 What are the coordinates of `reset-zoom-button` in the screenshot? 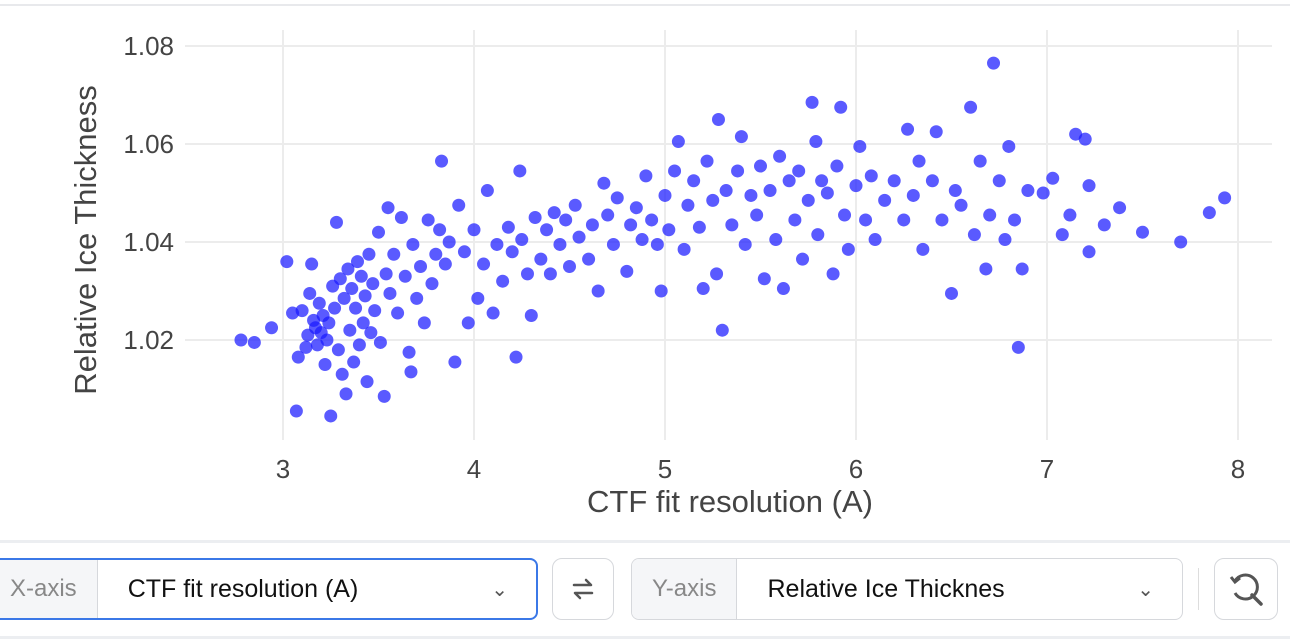 It's located at (1246, 589).